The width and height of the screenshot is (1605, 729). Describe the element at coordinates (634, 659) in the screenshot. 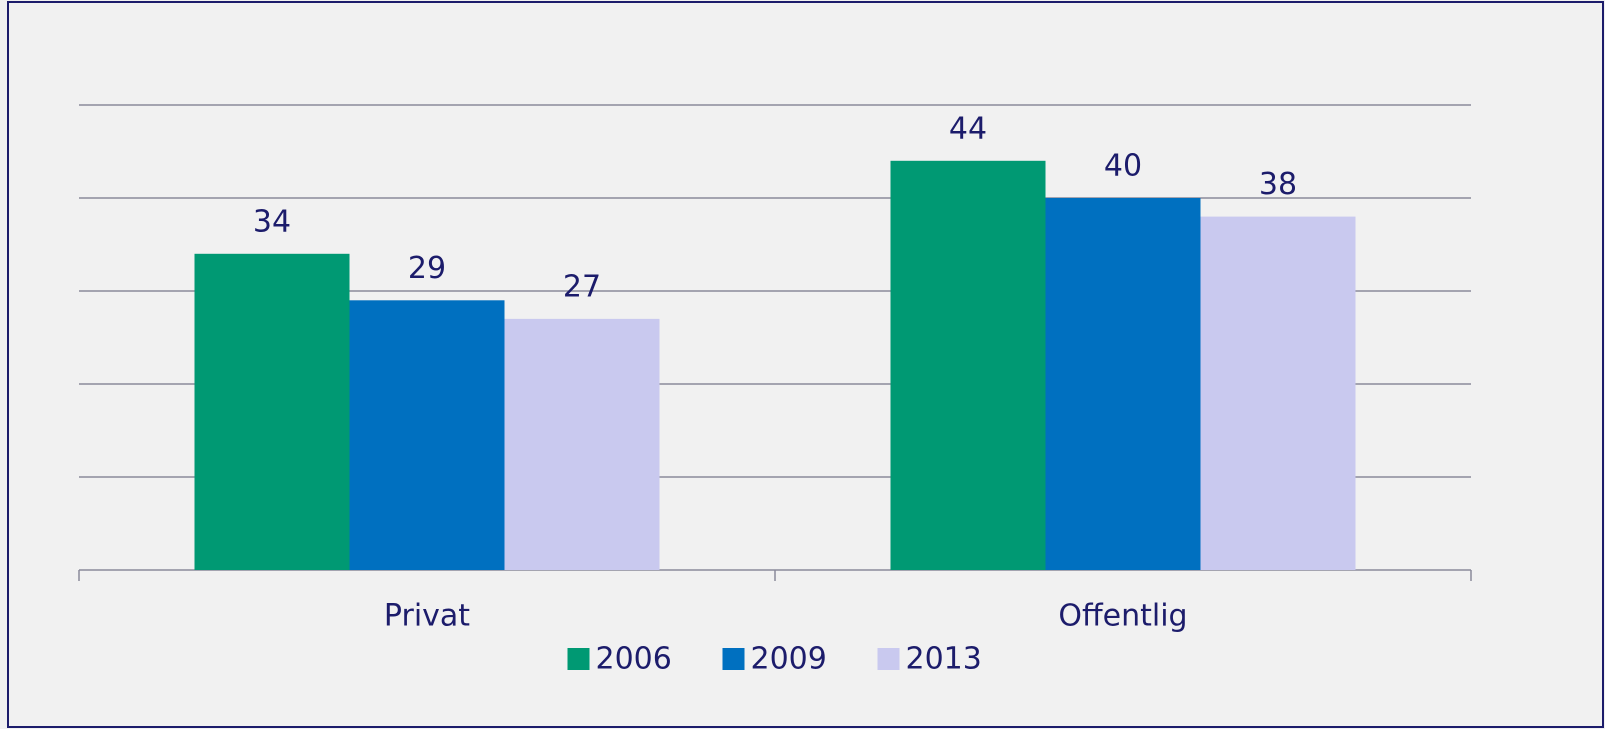

I see `legend-label: 2006` at that location.